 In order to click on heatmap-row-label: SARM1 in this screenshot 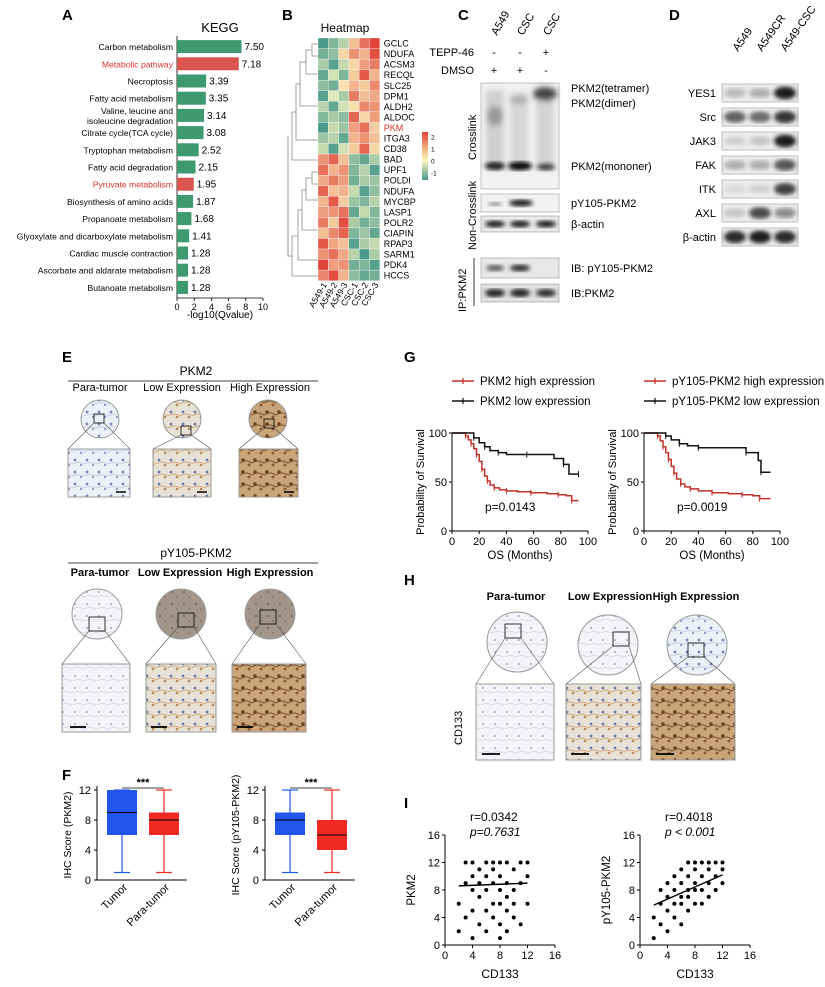, I will do `click(399, 255)`.